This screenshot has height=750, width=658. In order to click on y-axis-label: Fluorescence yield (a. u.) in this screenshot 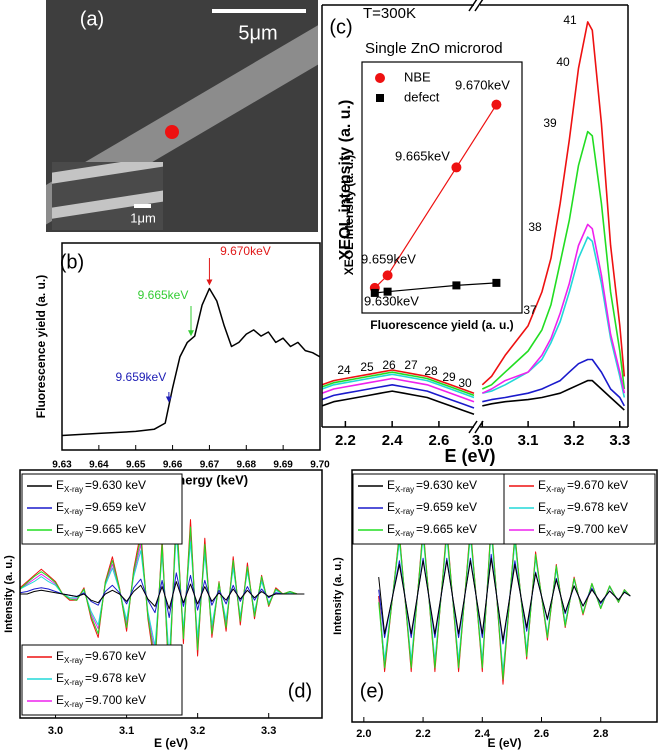, I will do `click(41, 346)`.